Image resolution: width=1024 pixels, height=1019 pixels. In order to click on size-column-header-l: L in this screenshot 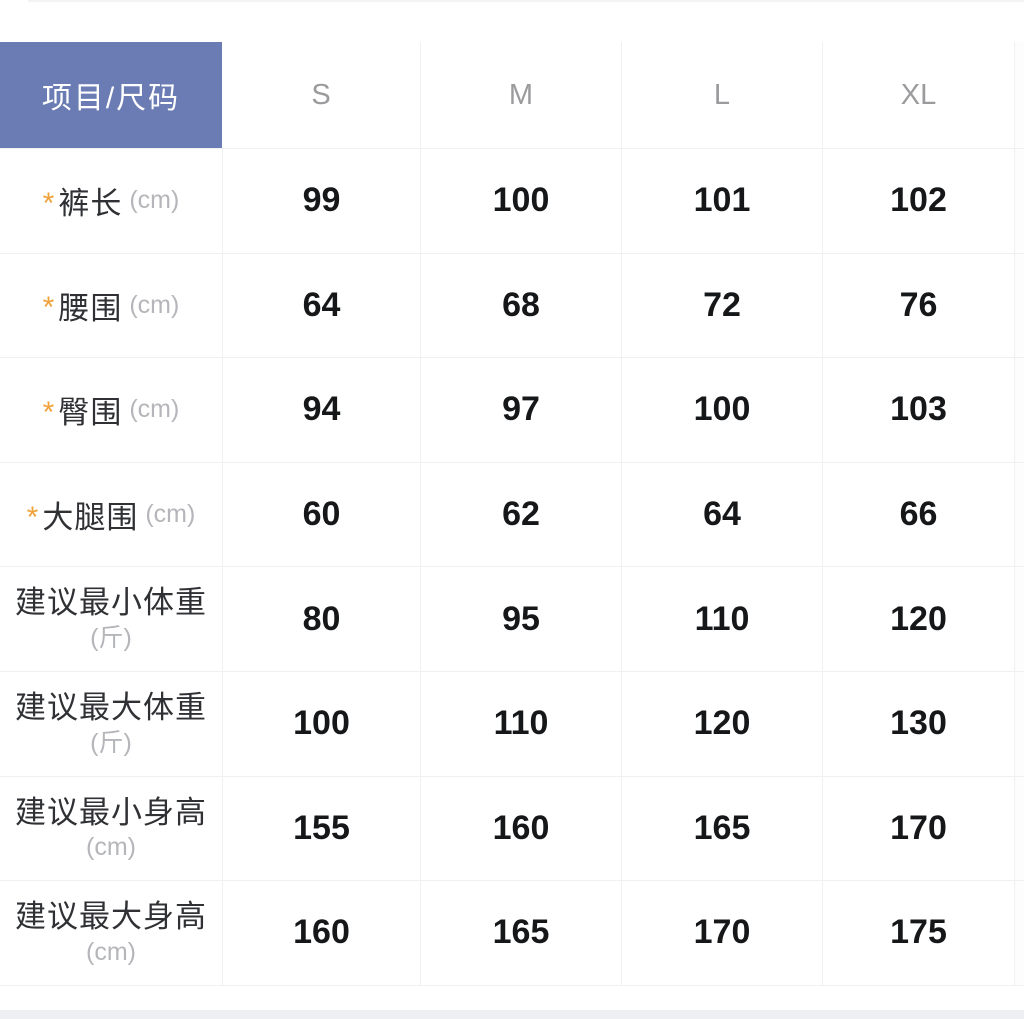, I will do `click(721, 95)`.